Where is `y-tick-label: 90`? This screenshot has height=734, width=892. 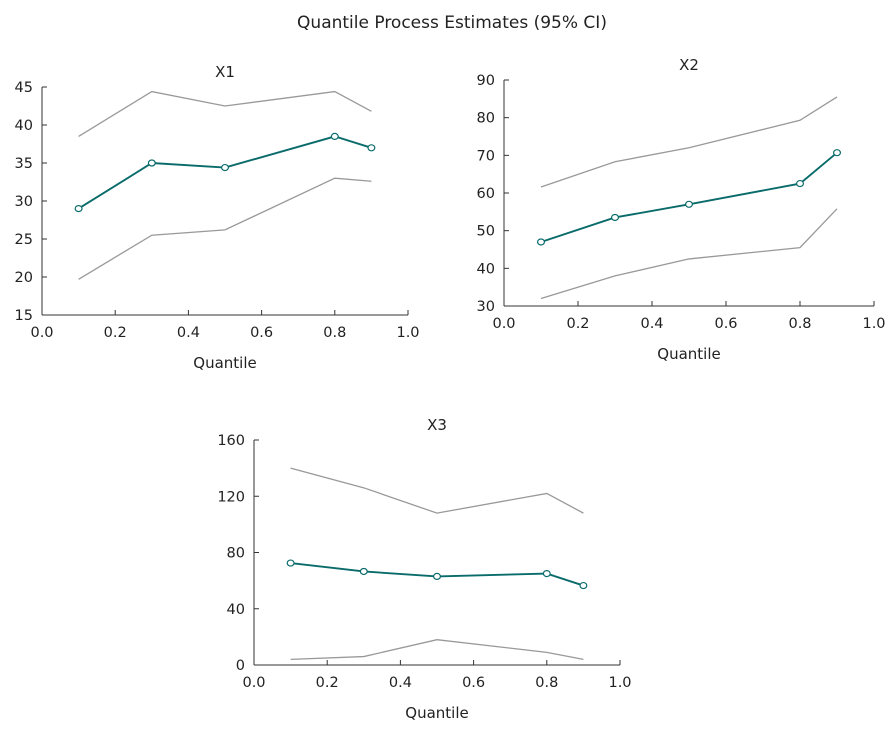
y-tick-label: 90 is located at coordinates (486, 81).